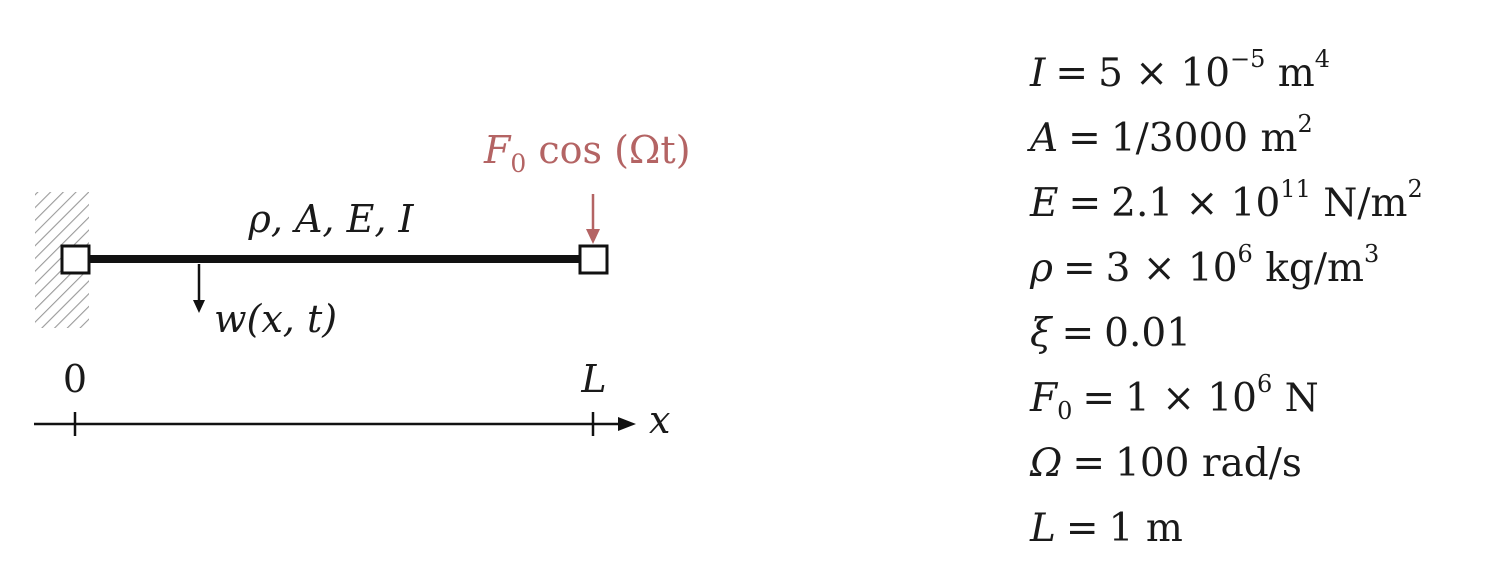 This screenshot has height=574, width=1491. I want to click on tick-label-0: 0, so click(75, 379).